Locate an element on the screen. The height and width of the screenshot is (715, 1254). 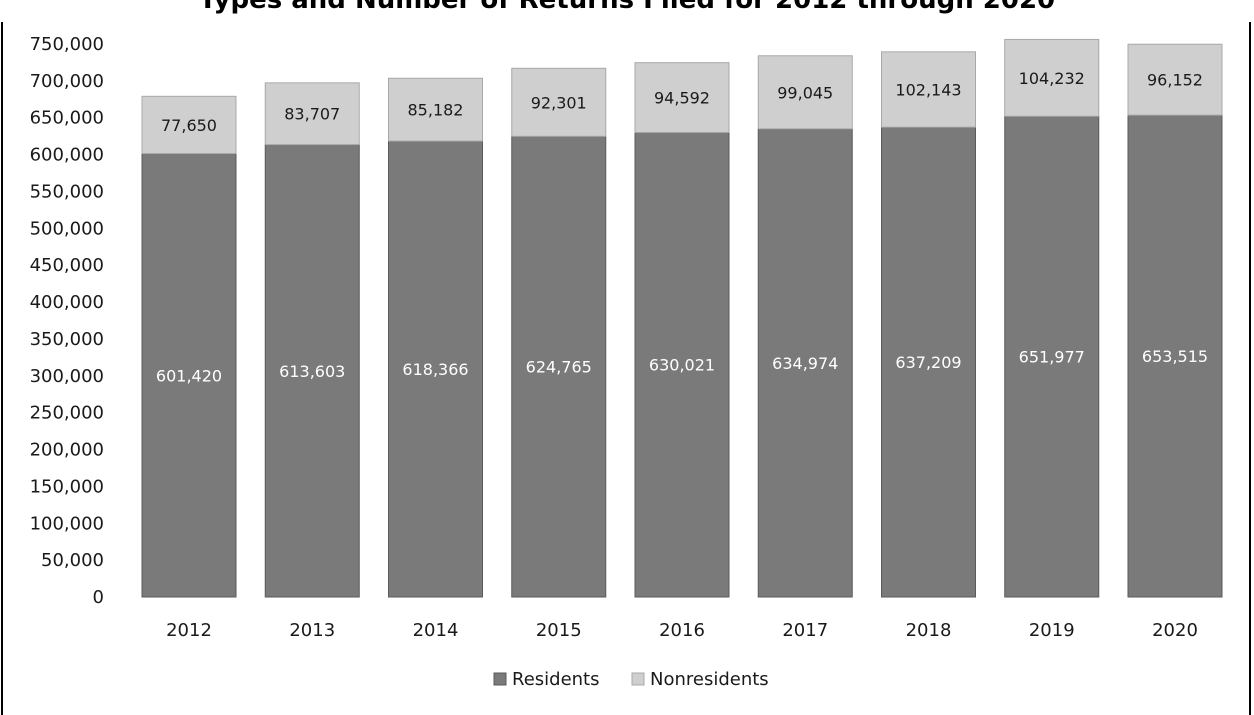
data-label-nonresidents: 99,045 is located at coordinates (805, 92).